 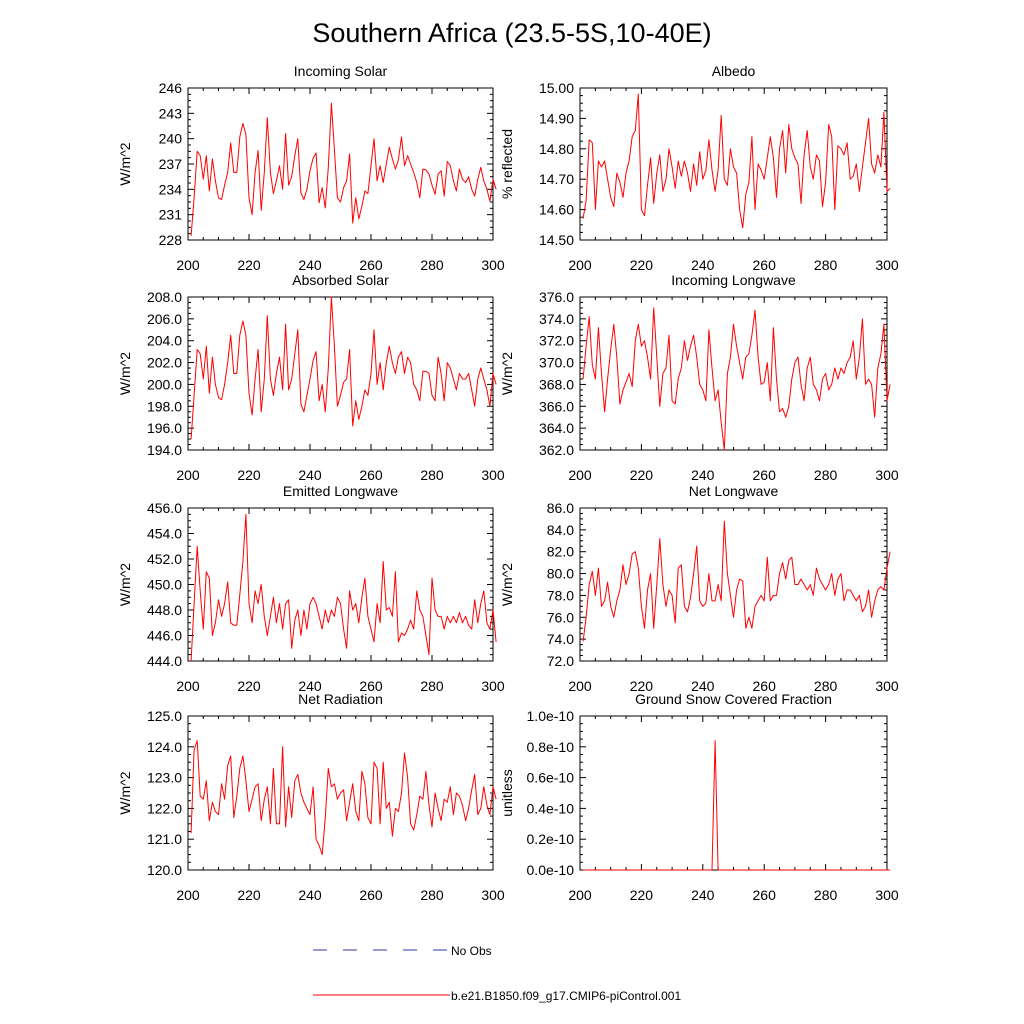 What do you see at coordinates (507, 164) in the screenshot?
I see `y-axis-label: % reflected` at bounding box center [507, 164].